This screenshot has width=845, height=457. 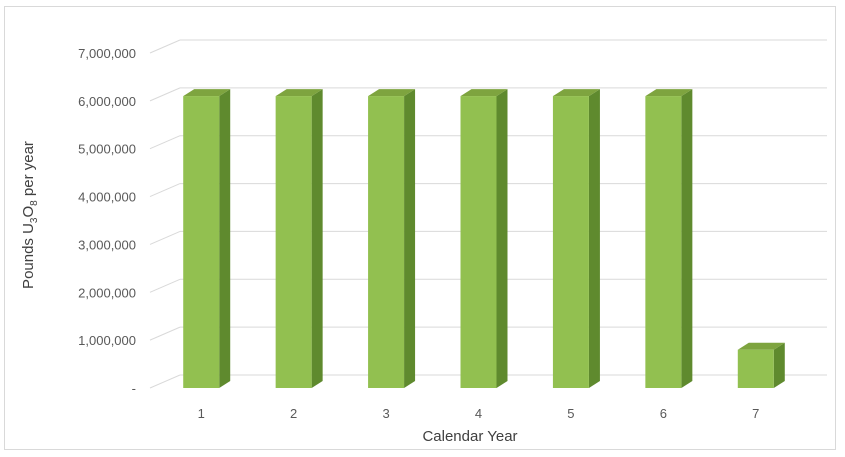 I want to click on x-axis-title: Calendar Year, so click(x=469, y=436).